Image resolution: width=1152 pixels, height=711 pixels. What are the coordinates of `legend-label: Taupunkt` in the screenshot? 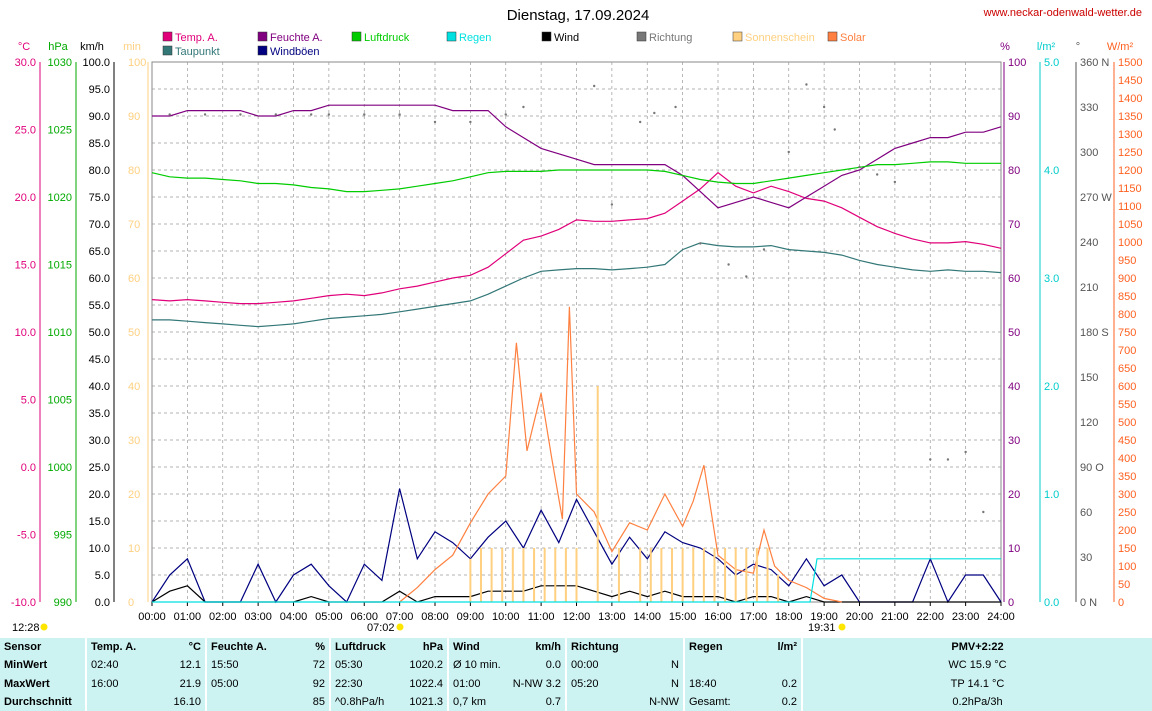 It's located at (197, 52).